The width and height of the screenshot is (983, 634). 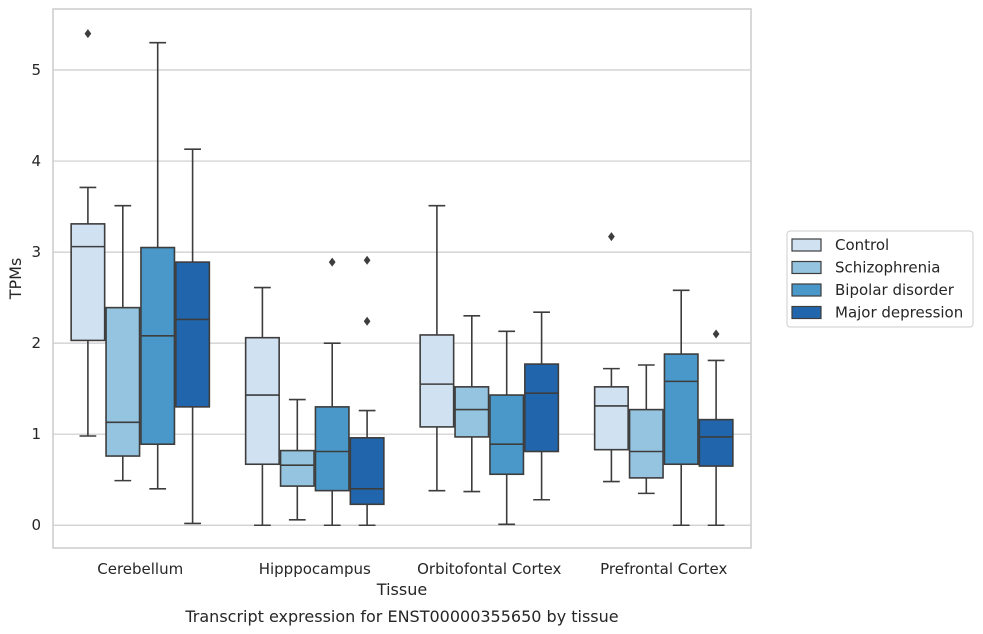 I want to click on x-axis-label: Tissue, so click(x=401, y=589).